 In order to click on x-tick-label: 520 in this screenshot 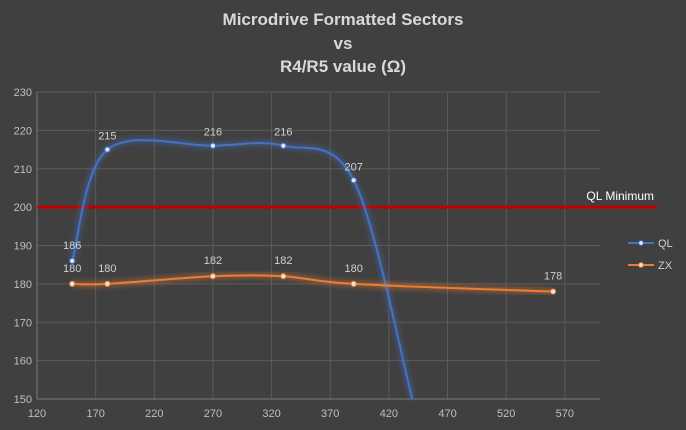, I will do `click(506, 414)`.